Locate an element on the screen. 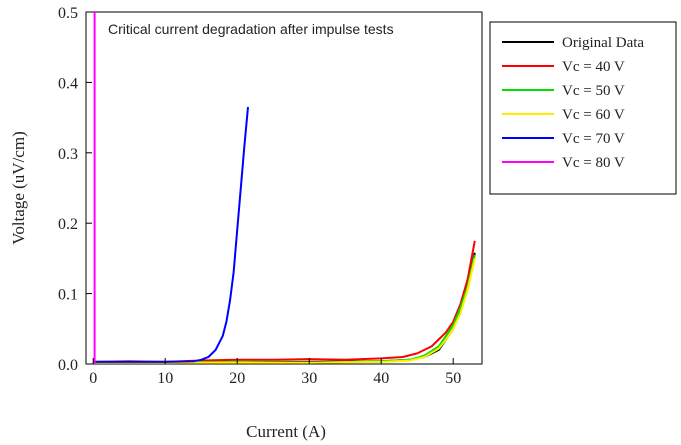 This screenshot has width=681, height=445. legend-box is located at coordinates (583, 108).